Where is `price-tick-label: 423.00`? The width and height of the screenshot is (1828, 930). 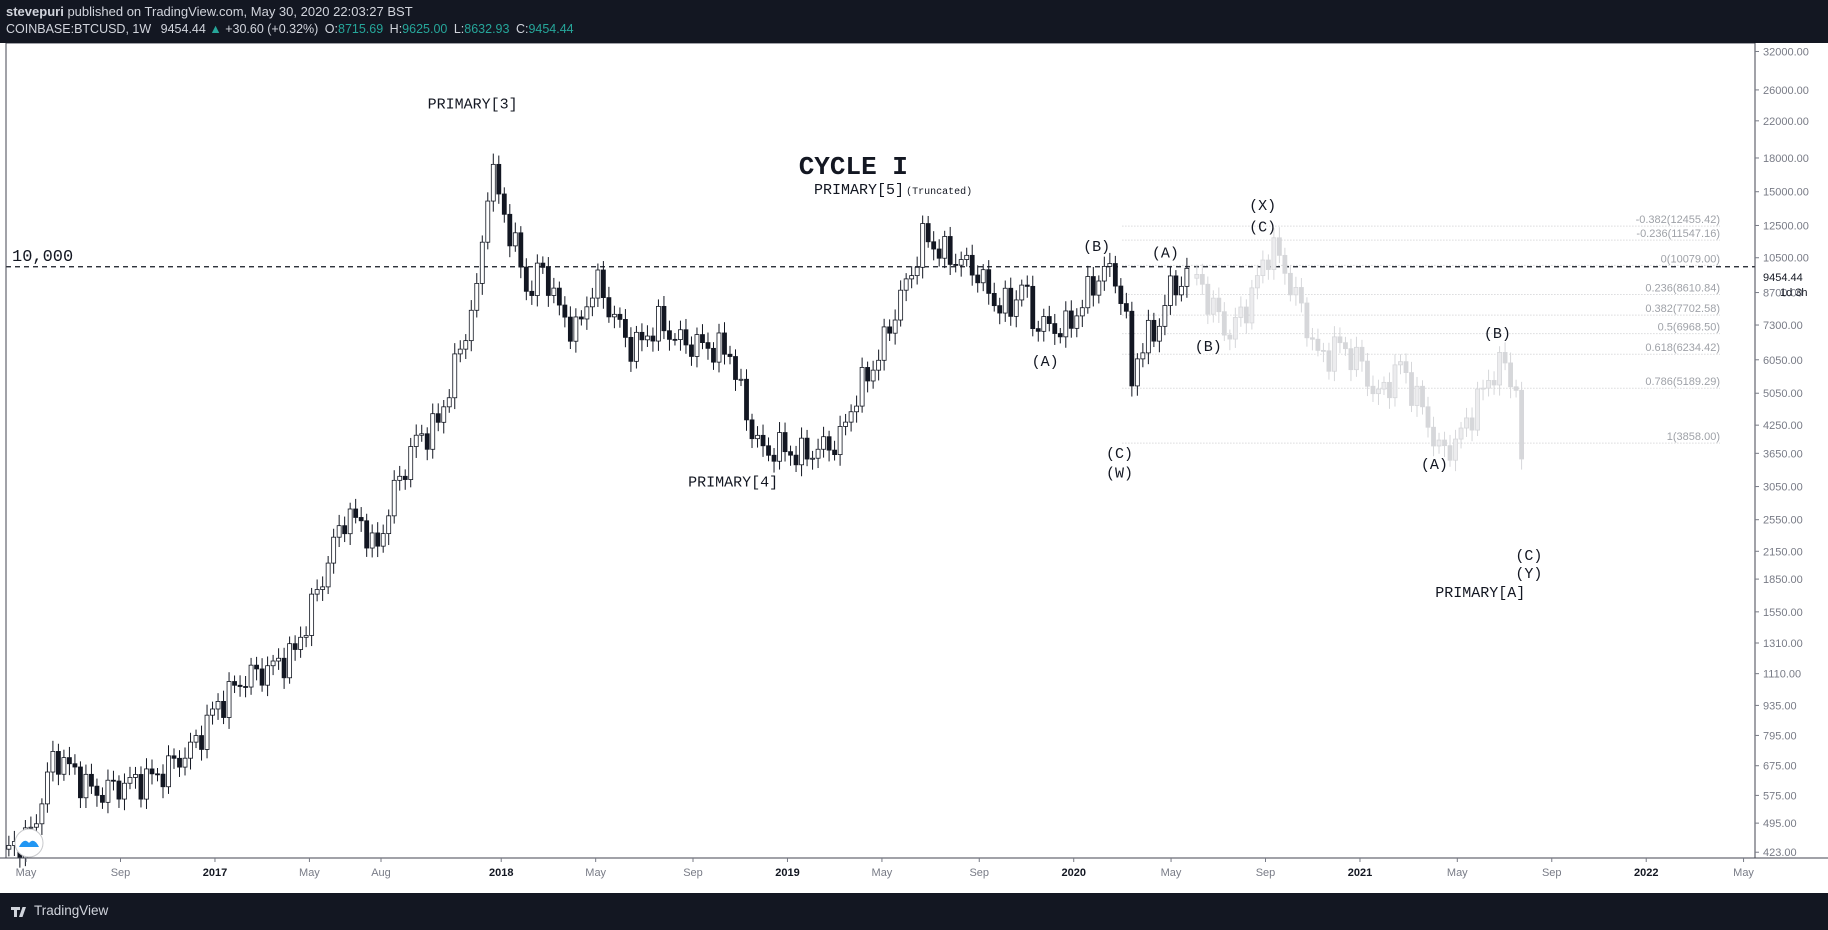 price-tick-label: 423.00 is located at coordinates (1780, 853).